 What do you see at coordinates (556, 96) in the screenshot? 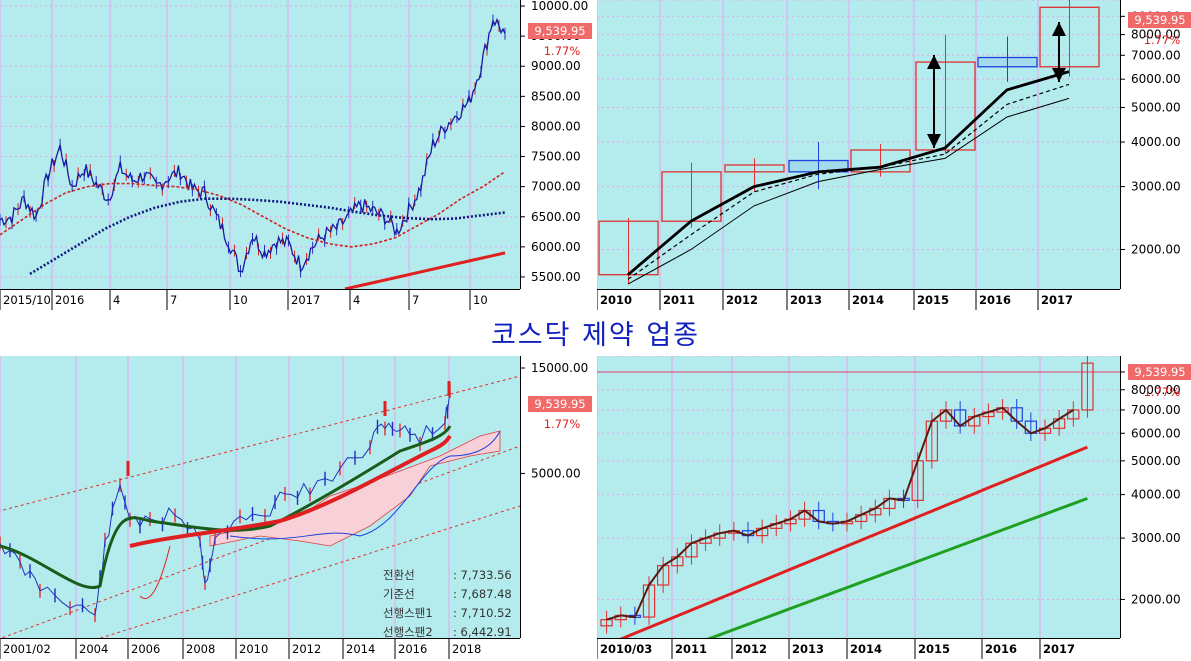
I see `y-tick-label: 8500.00` at bounding box center [556, 96].